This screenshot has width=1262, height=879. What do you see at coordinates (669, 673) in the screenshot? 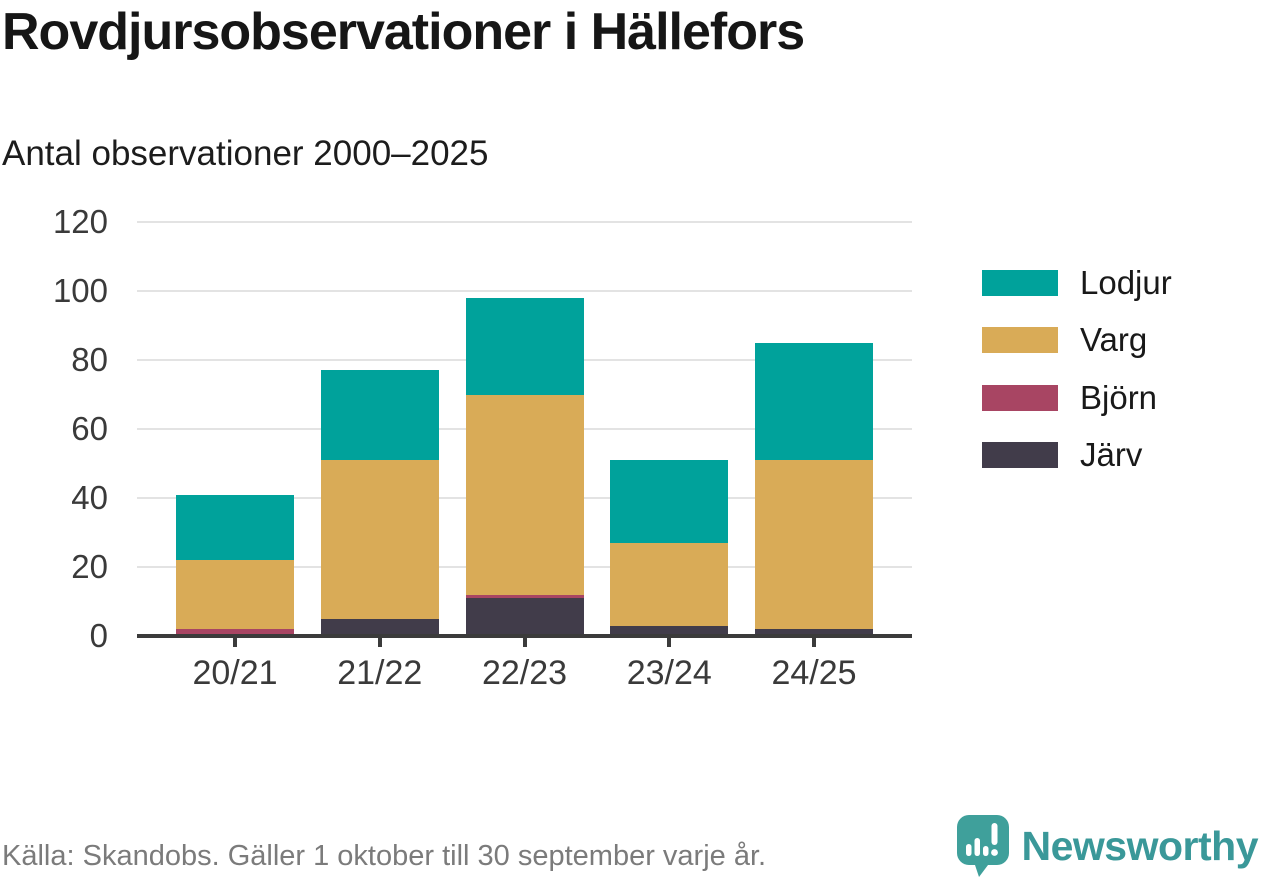
I see `x-tick-label-23-24: 23/24` at bounding box center [669, 673].